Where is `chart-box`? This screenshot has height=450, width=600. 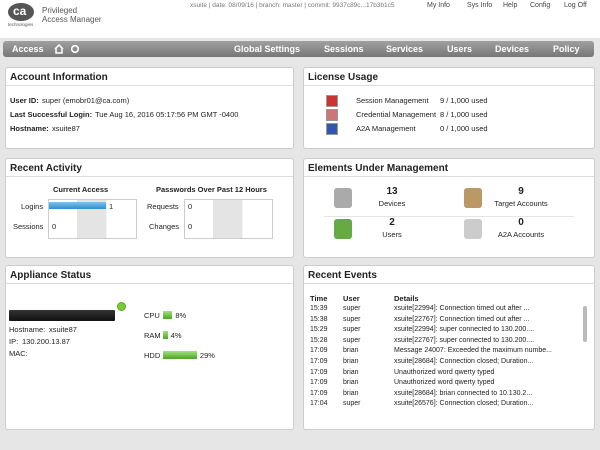 chart-box is located at coordinates (228, 219).